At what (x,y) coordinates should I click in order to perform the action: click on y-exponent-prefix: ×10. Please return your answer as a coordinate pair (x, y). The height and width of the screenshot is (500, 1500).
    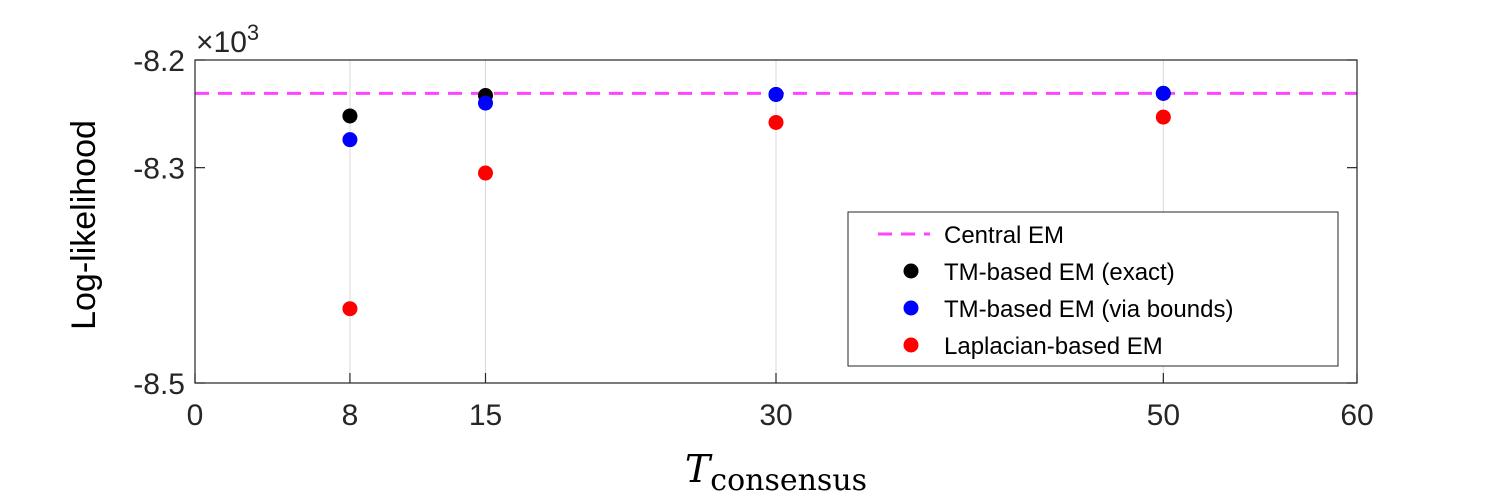
    Looking at the image, I should click on (221, 42).